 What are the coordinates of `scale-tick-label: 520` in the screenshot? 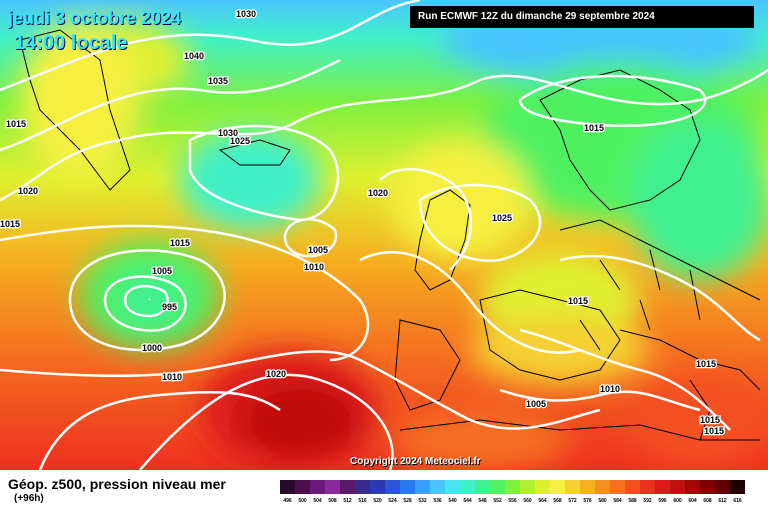 It's located at (377, 501).